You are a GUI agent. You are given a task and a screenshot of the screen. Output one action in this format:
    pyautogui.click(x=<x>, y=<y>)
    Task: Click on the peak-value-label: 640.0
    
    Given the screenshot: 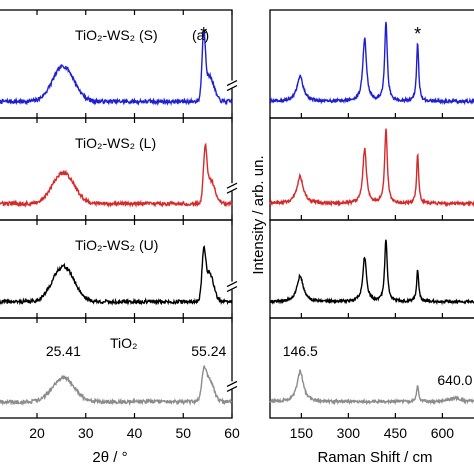 What is the action you would take?
    pyautogui.click(x=454, y=380)
    